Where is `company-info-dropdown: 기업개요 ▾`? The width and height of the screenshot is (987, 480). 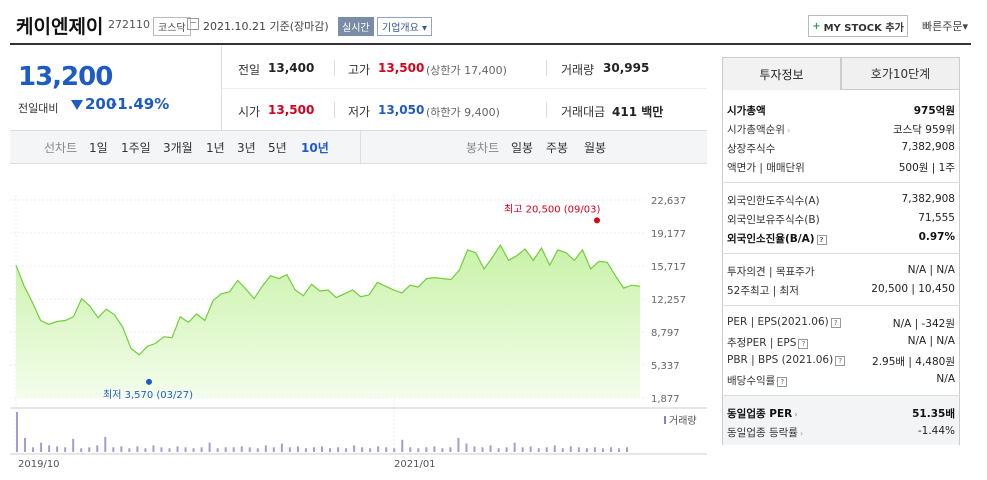 company-info-dropdown: 기업개요 ▾ is located at coordinates (405, 26).